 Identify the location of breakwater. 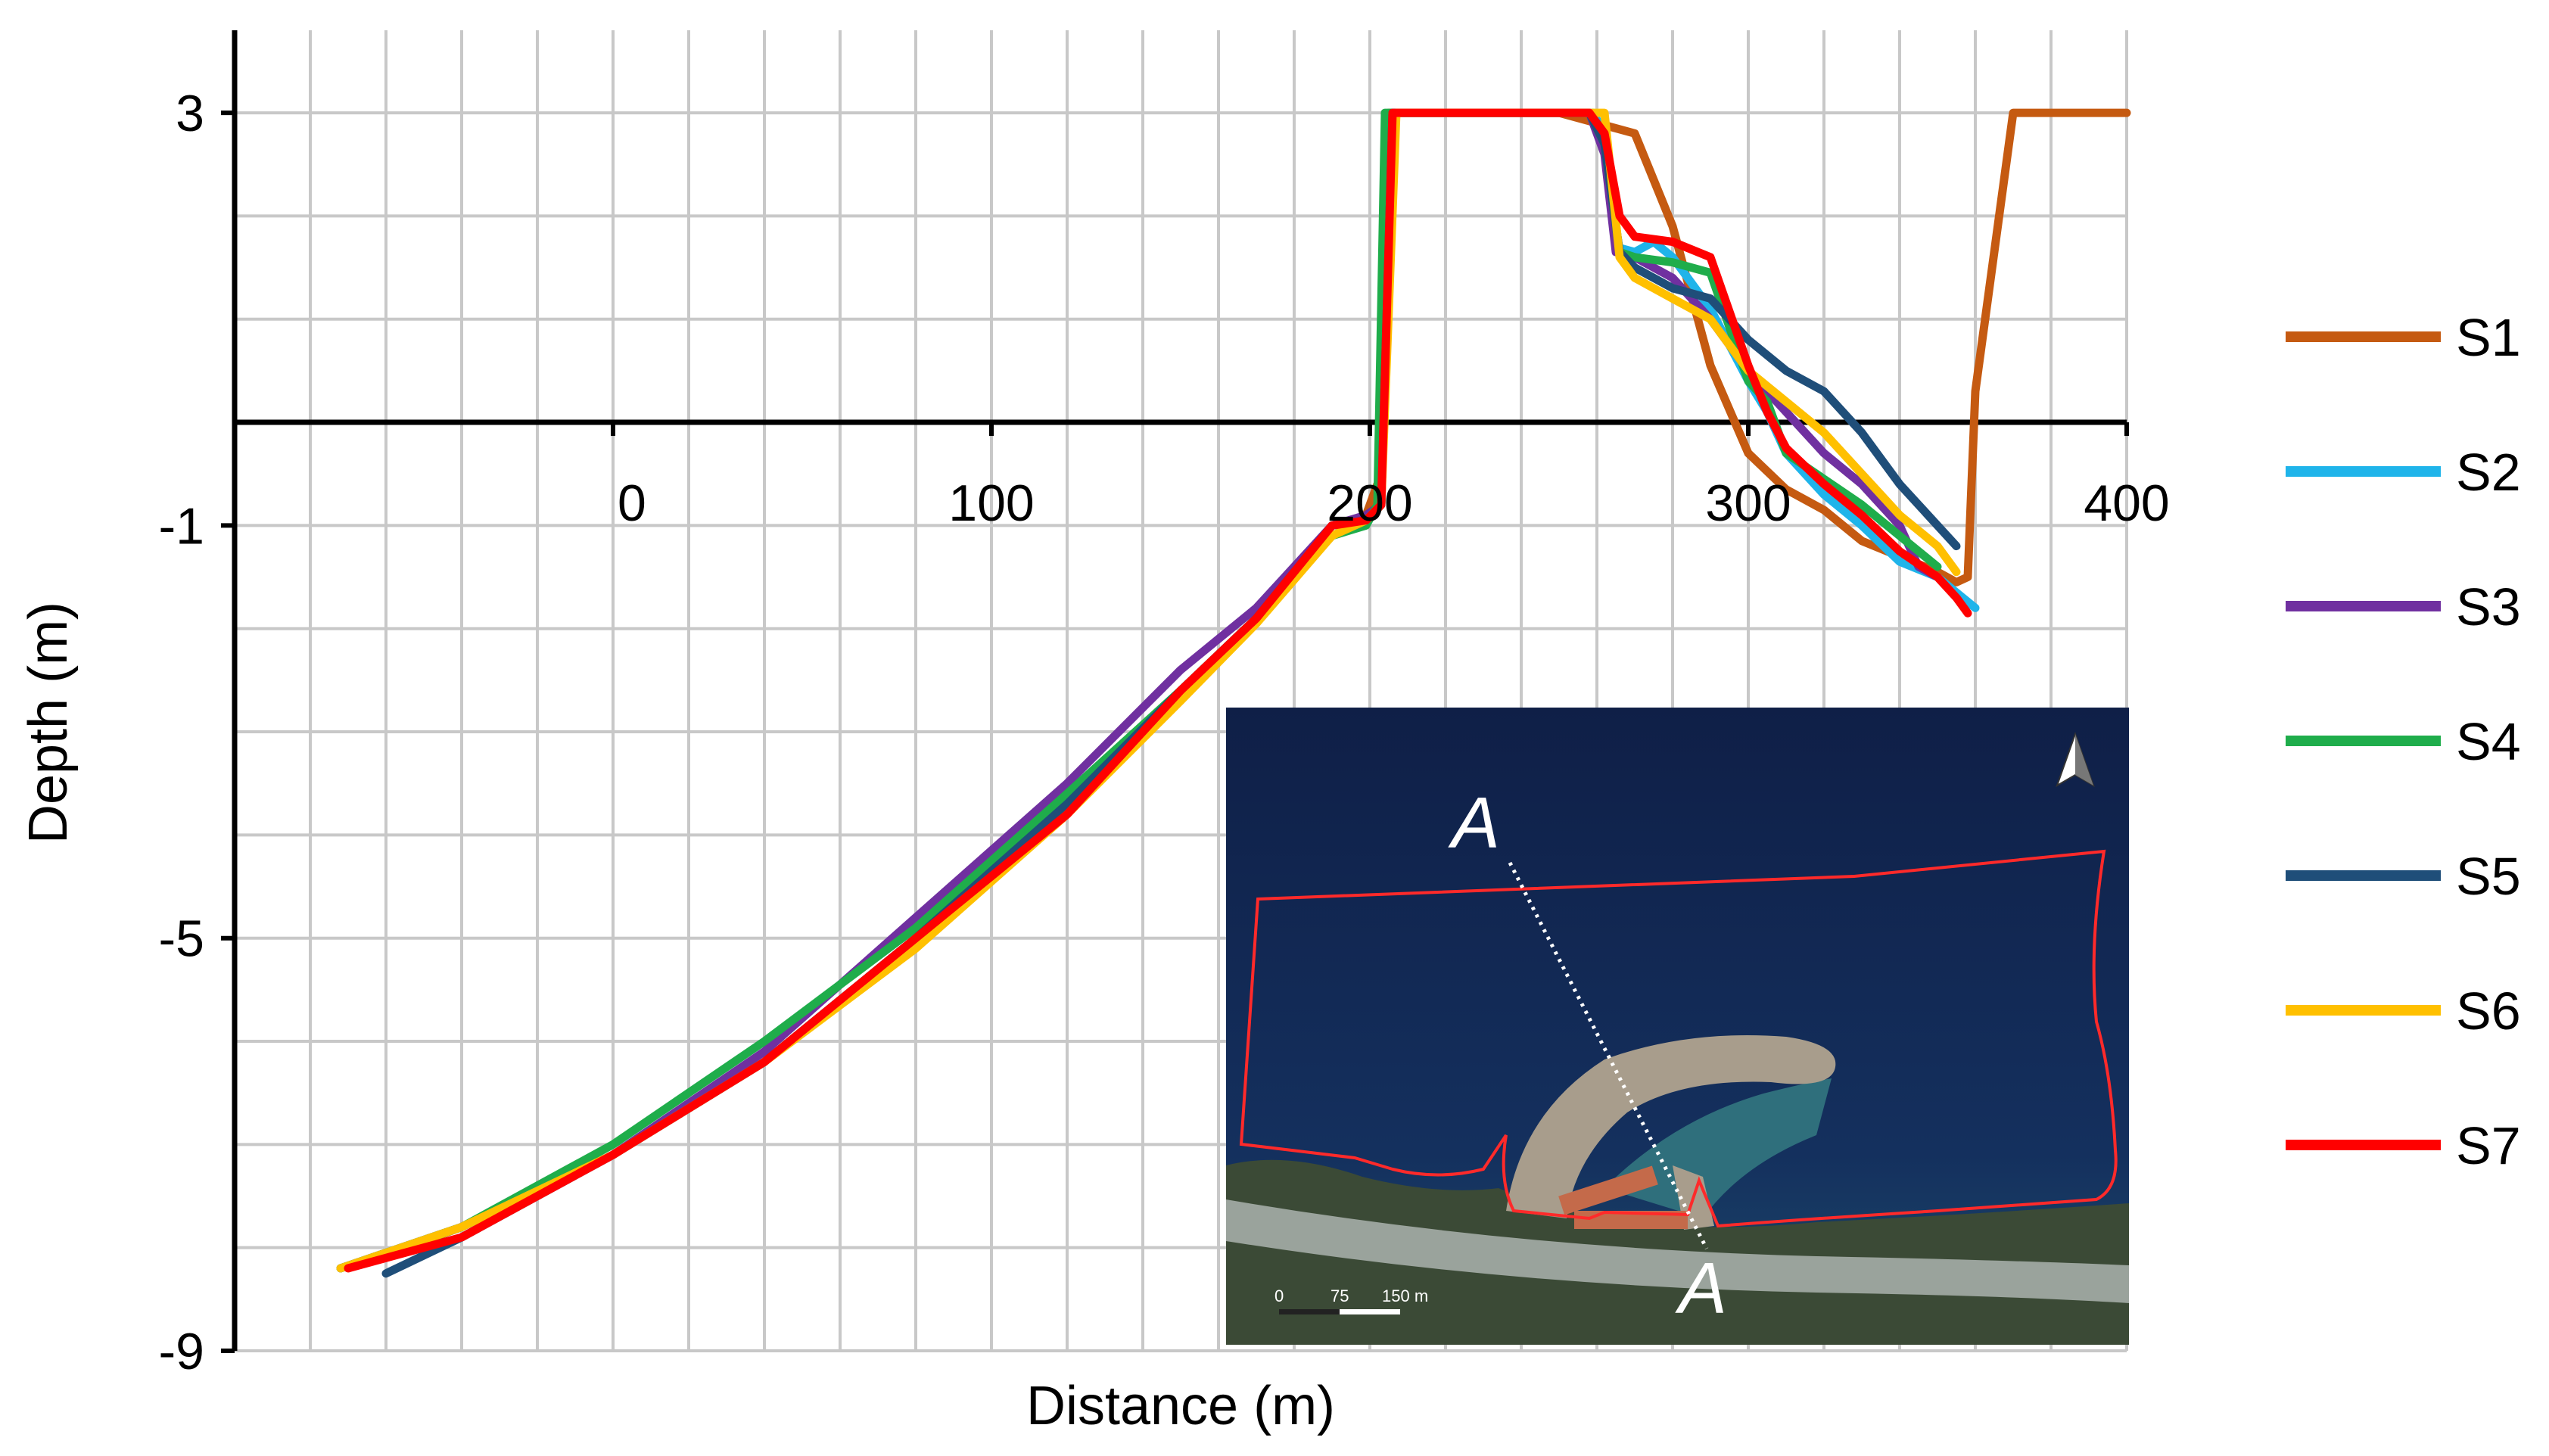
(1671, 1126).